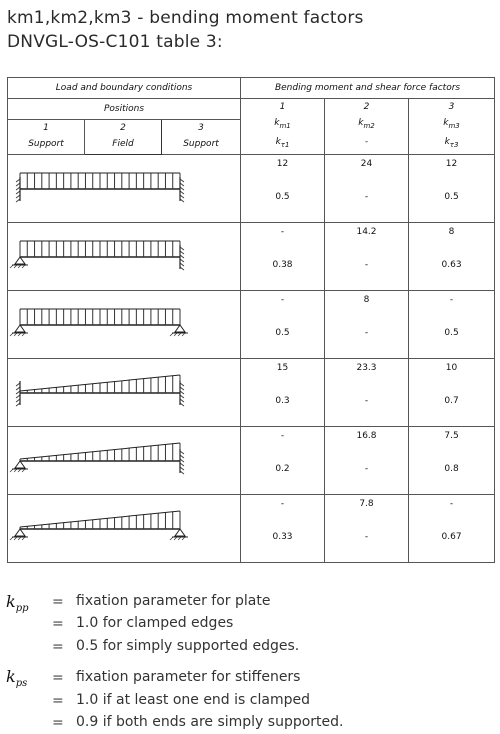  Describe the element at coordinates (115, 42) in the screenshot. I see `title-line-2: DNVGL-OS-C101 table 3:` at that location.